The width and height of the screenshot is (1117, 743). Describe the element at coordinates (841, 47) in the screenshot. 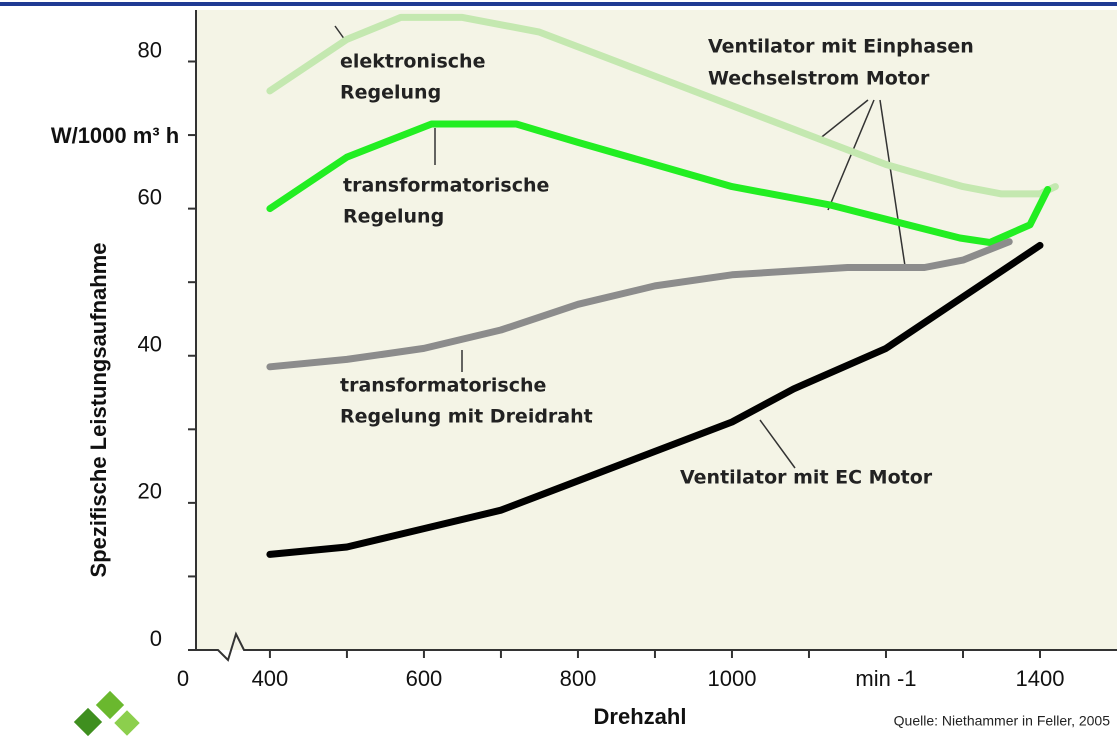

I see `annotation: Ventilator mit Einphasen` at that location.